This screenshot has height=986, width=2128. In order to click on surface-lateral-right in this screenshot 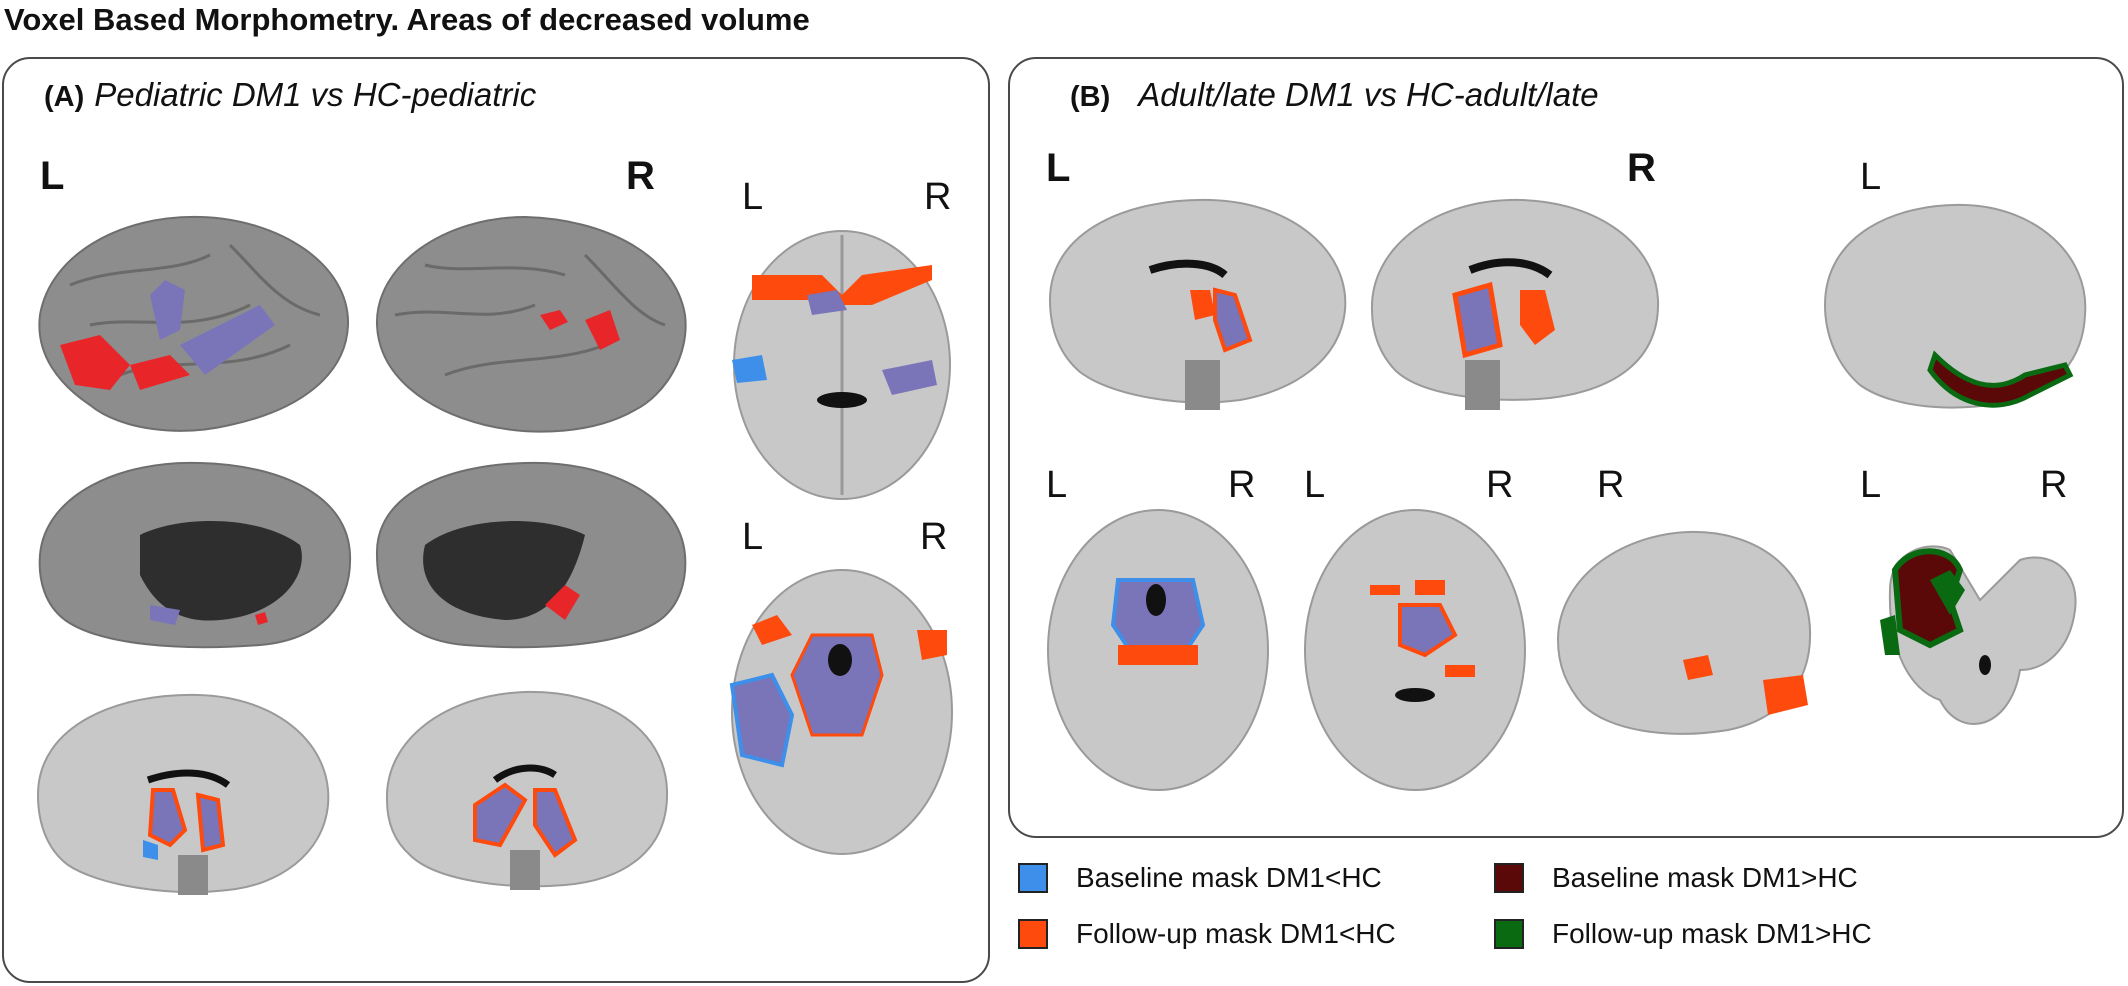, I will do `click(531, 324)`.